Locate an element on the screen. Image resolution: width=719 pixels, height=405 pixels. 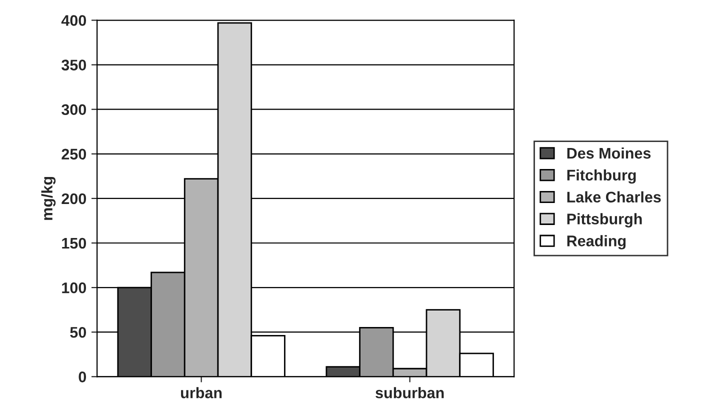
legend-label: Reading is located at coordinates (596, 242).